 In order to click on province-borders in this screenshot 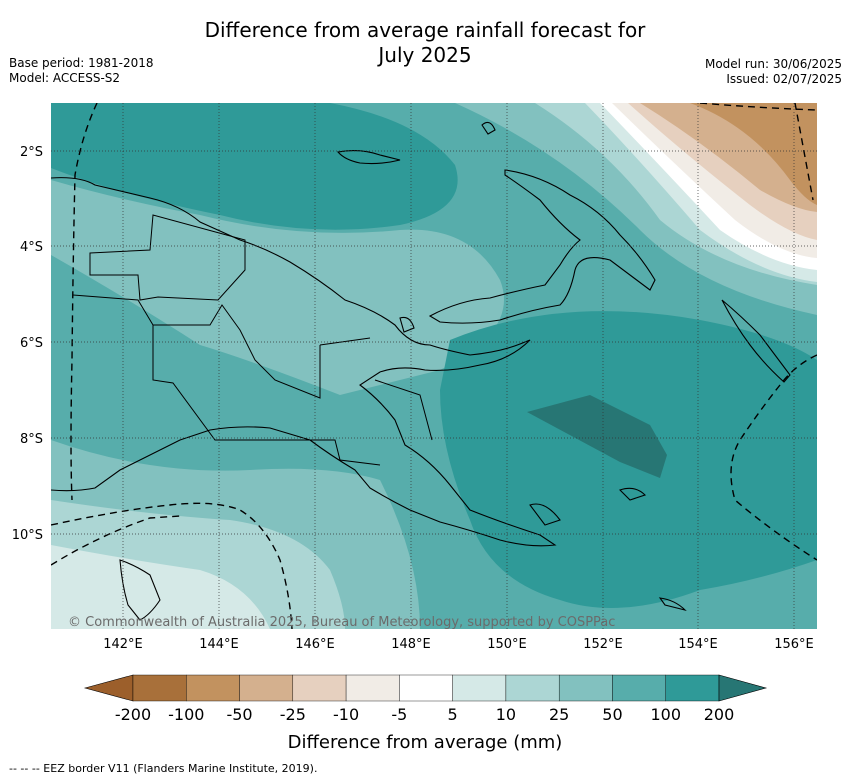, I will do `click(252, 340)`.